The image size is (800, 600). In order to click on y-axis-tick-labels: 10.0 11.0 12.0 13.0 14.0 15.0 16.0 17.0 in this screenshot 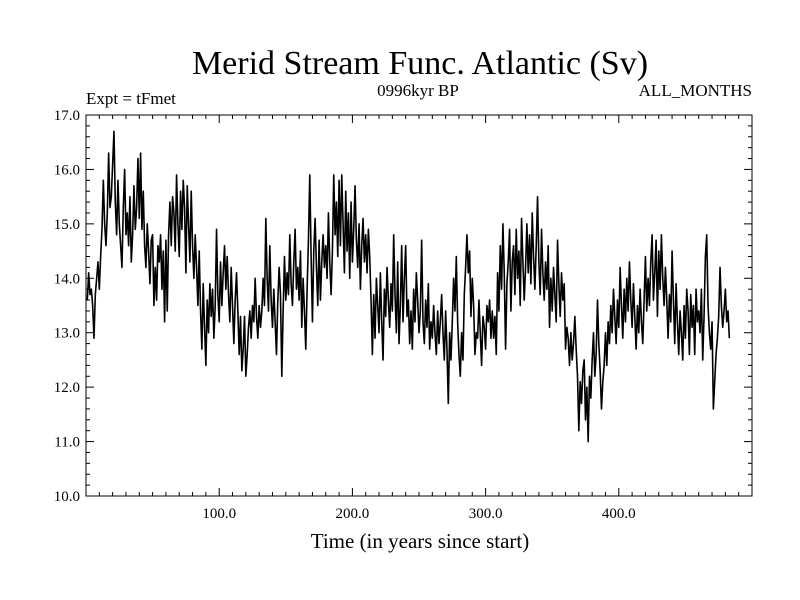, I will do `click(67, 306)`.